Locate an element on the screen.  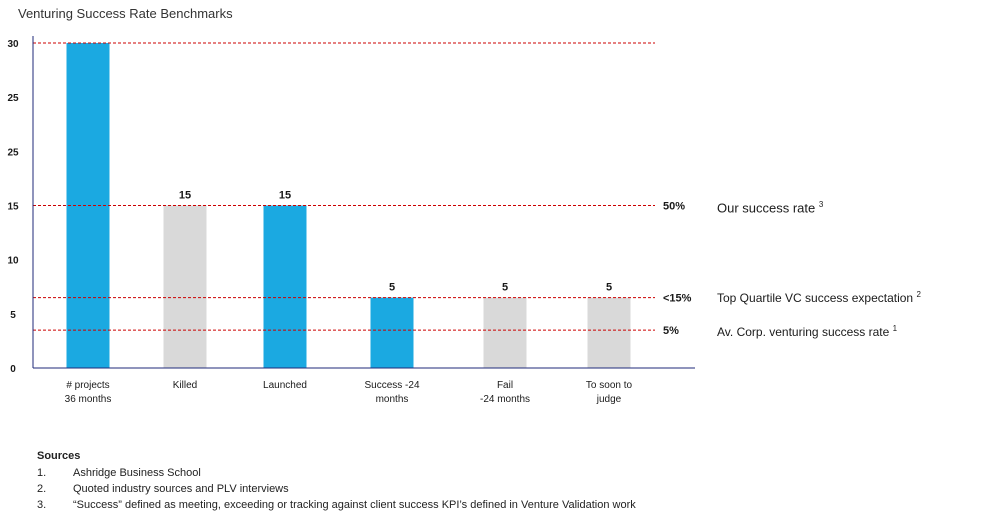
ref-note-our-success: Our success rate 3 is located at coordinates (770, 208).